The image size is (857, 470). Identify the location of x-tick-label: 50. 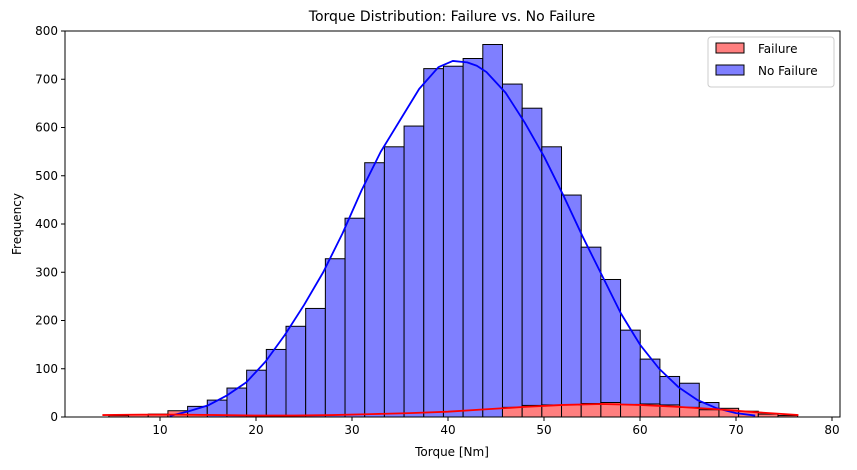
(543, 430).